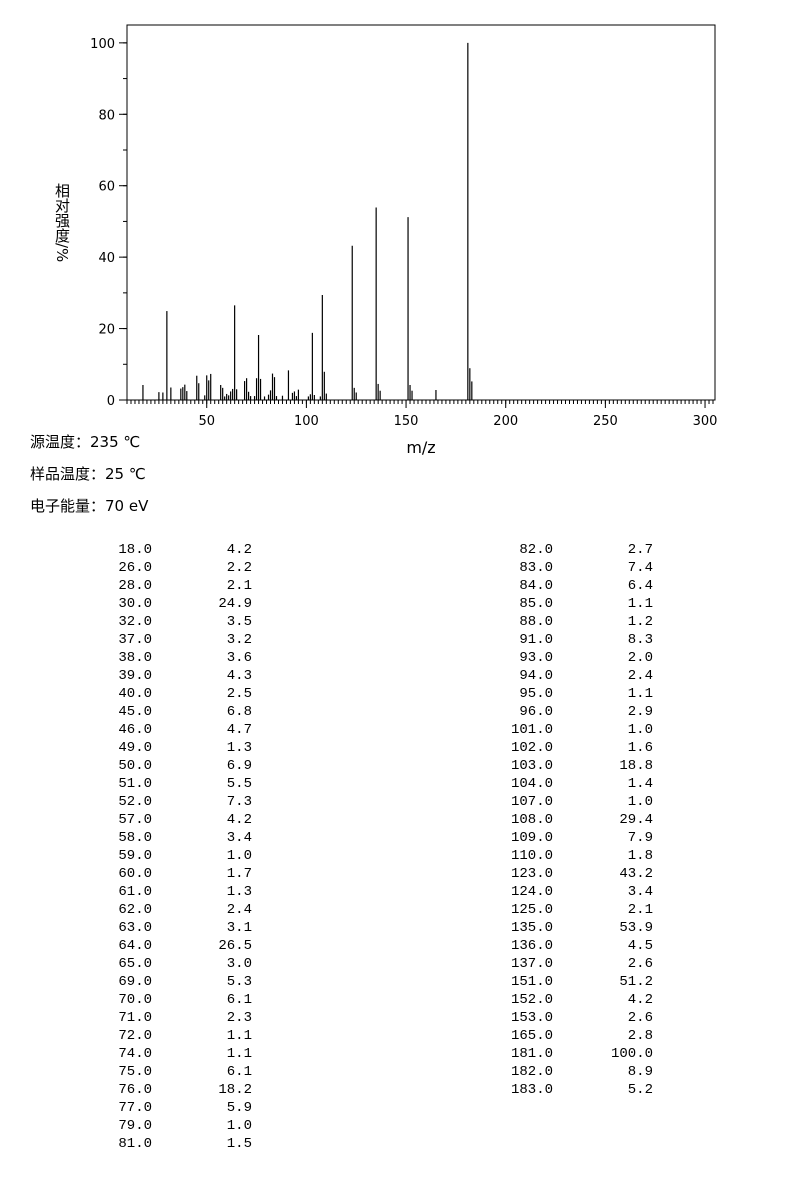 Image resolution: width=794 pixels, height=1191 pixels. Describe the element at coordinates (135, 856) in the screenshot. I see `mz-cell: 59.0` at that location.